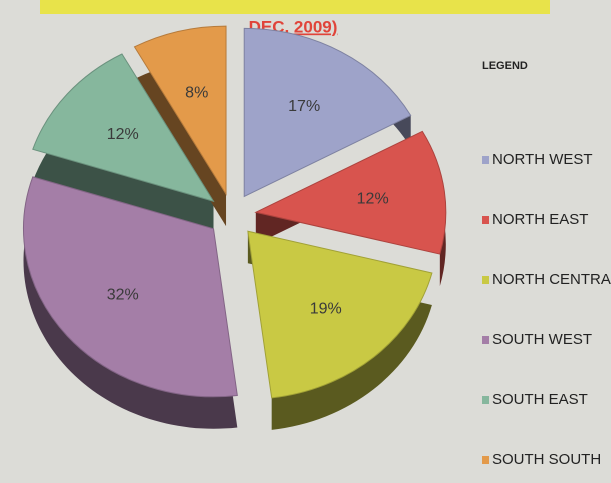  Describe the element at coordinates (540, 219) in the screenshot. I see `legend-label: NORTH EAST` at that location.